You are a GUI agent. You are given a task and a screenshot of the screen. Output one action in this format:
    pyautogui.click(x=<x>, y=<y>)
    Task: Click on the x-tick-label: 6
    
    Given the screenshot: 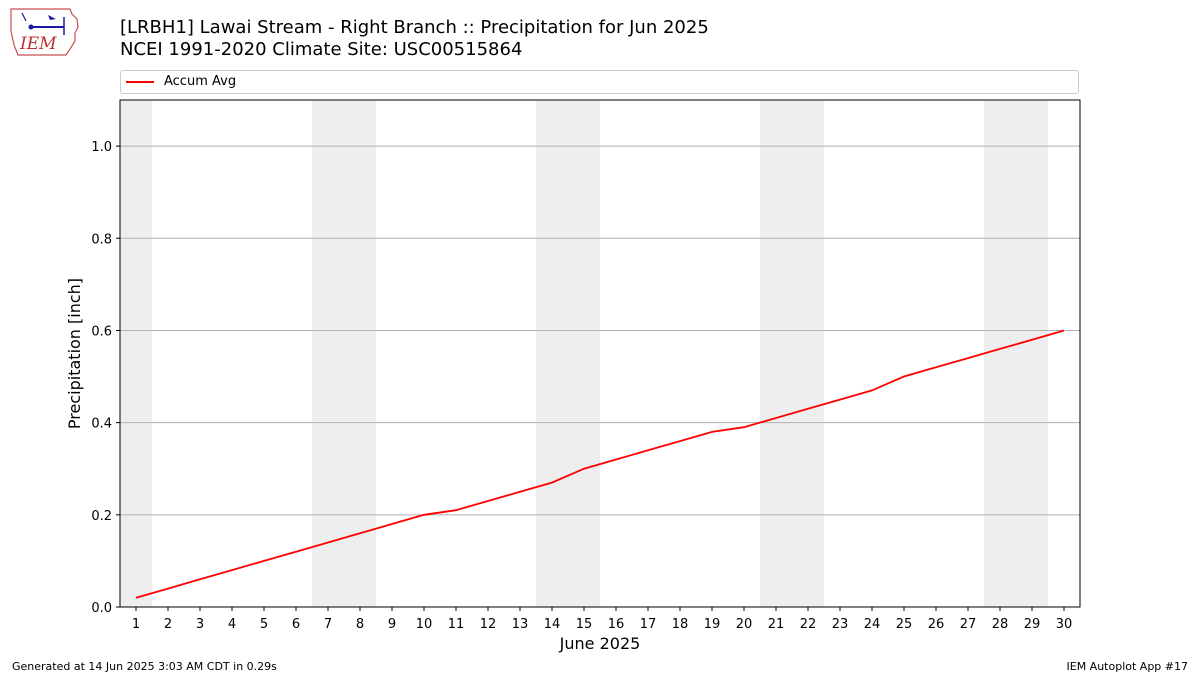 What is the action you would take?
    pyautogui.click(x=296, y=624)
    